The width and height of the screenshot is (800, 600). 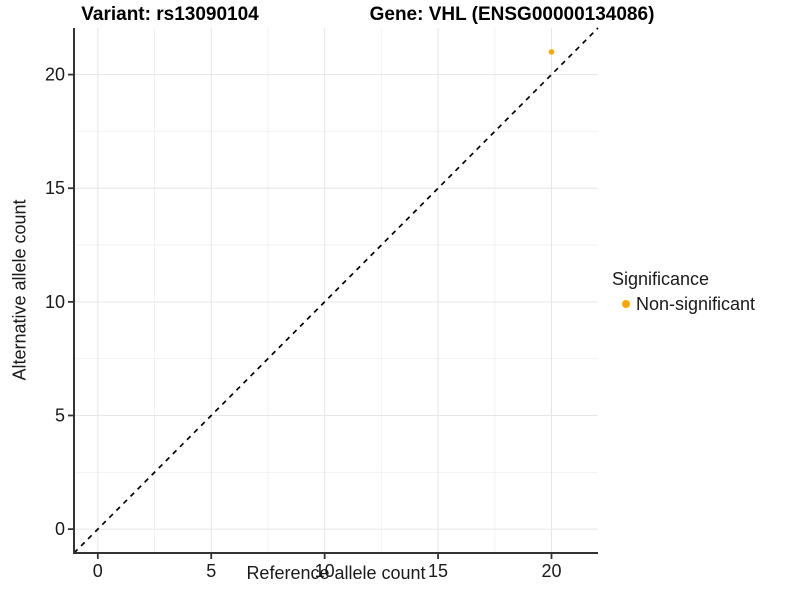 What do you see at coordinates (325, 571) in the screenshot?
I see `x-tick-label: 10` at bounding box center [325, 571].